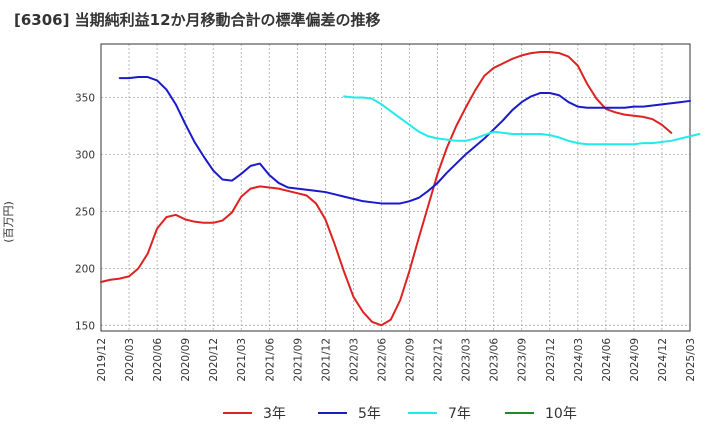 This screenshot has width=720, height=440. What do you see at coordinates (214, 360) in the screenshot?
I see `x-tick-label: 2020/12` at bounding box center [214, 360].